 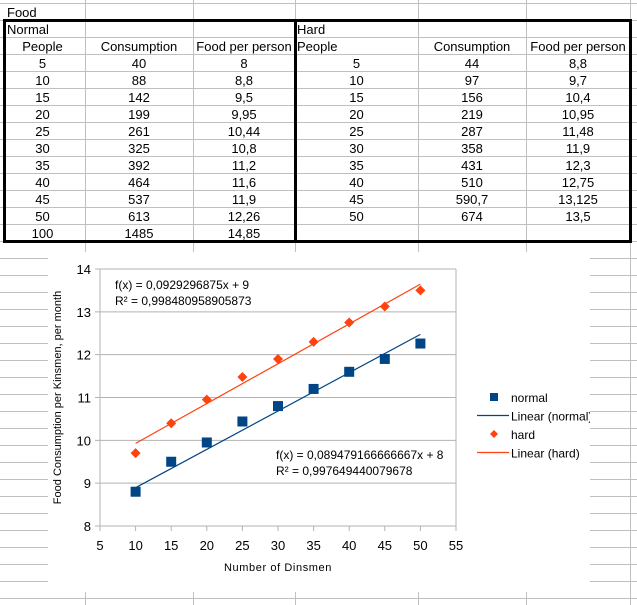 I want to click on hard-cell: 5, so click(x=356, y=63).